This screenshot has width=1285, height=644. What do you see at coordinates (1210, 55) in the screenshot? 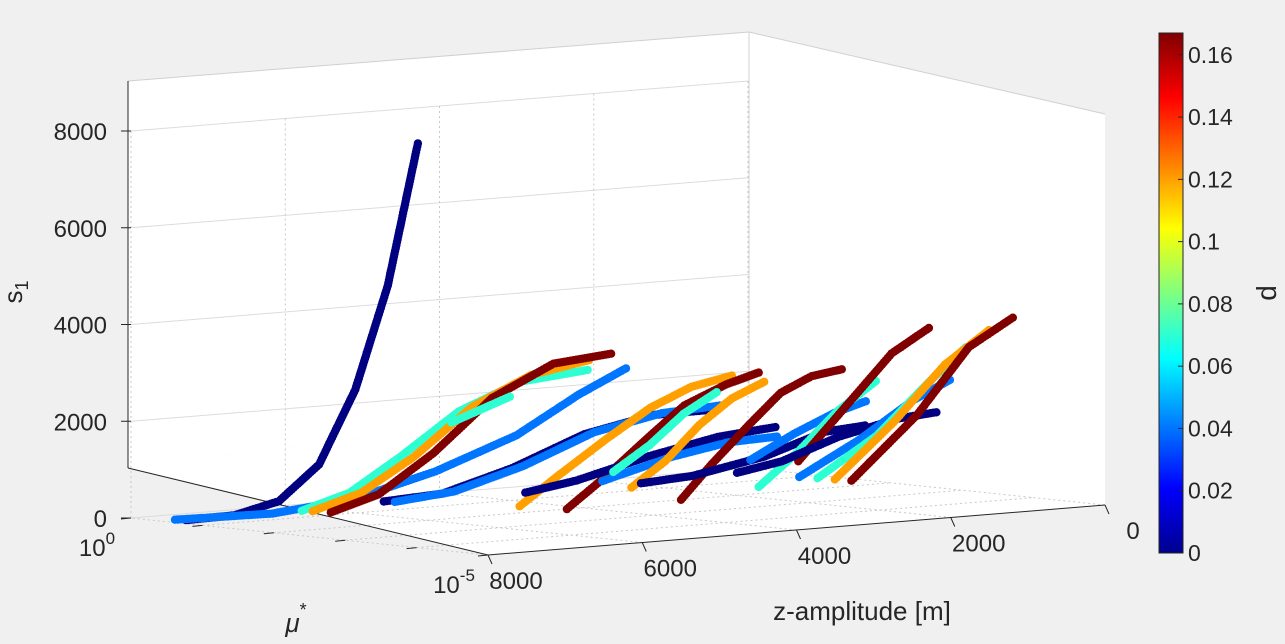
I see `colorbar-tick-label: 0.16` at bounding box center [1210, 55].